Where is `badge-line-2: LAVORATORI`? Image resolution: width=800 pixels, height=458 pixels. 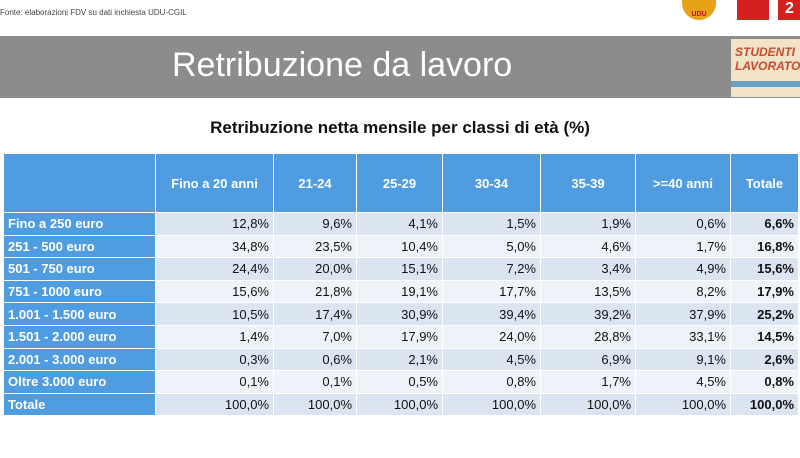 badge-line-2: LAVORATORI is located at coordinates (767, 66).